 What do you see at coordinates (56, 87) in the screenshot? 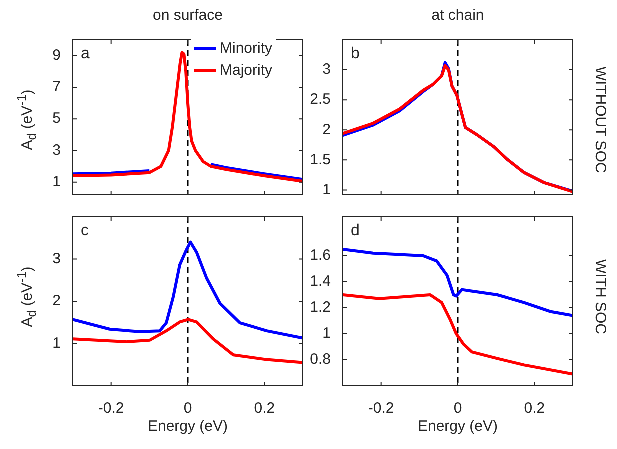
I see `y-tick-label: 7` at bounding box center [56, 87].